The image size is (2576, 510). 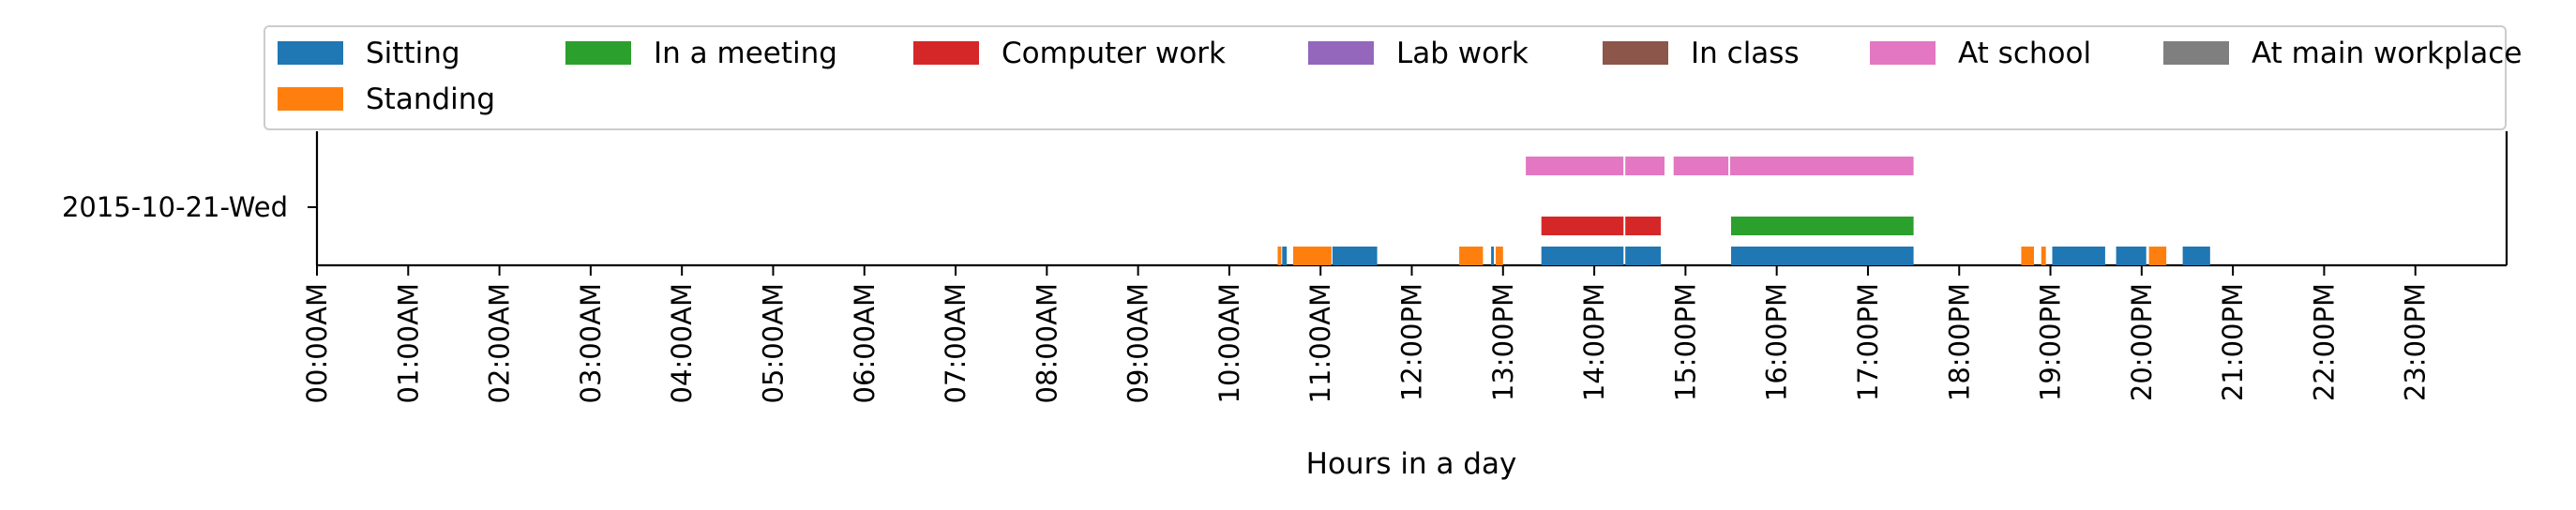 What do you see at coordinates (2051, 342) in the screenshot?
I see `x-tick-label: 19:00PM` at bounding box center [2051, 342].